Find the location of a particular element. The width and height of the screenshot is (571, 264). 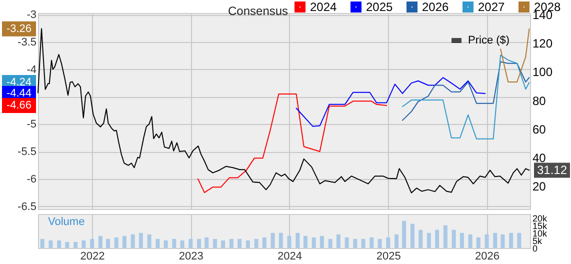

x-tick-label: 2022 is located at coordinates (92, 256).